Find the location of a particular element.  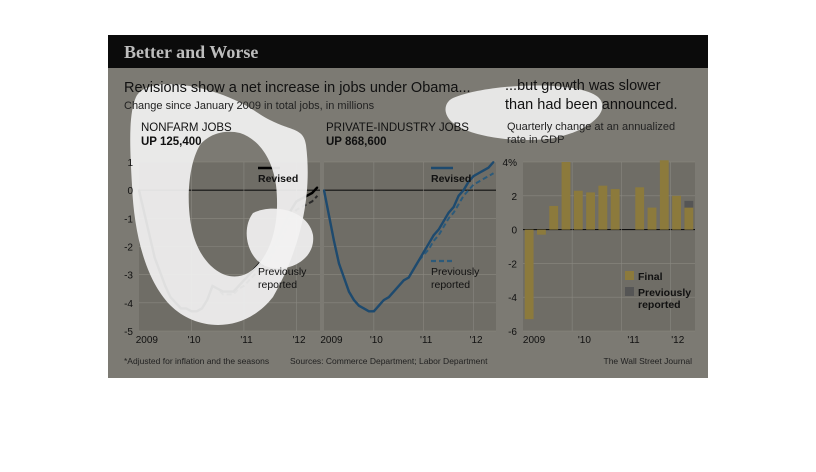

y-tick-label: 2 is located at coordinates (514, 197).